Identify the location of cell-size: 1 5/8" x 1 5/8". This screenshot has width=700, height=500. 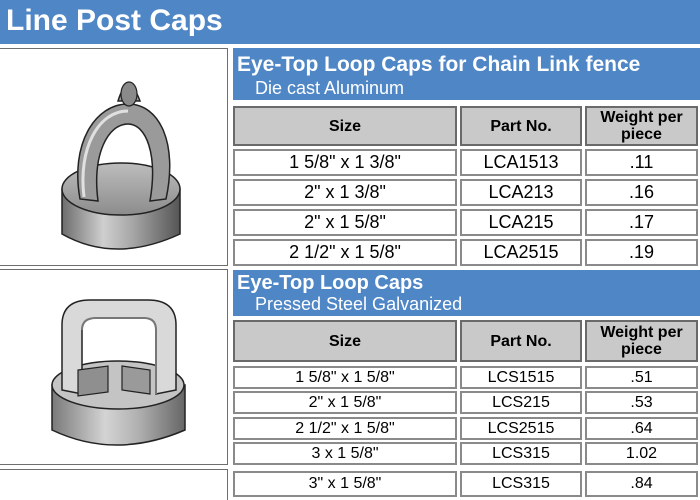
(345, 377).